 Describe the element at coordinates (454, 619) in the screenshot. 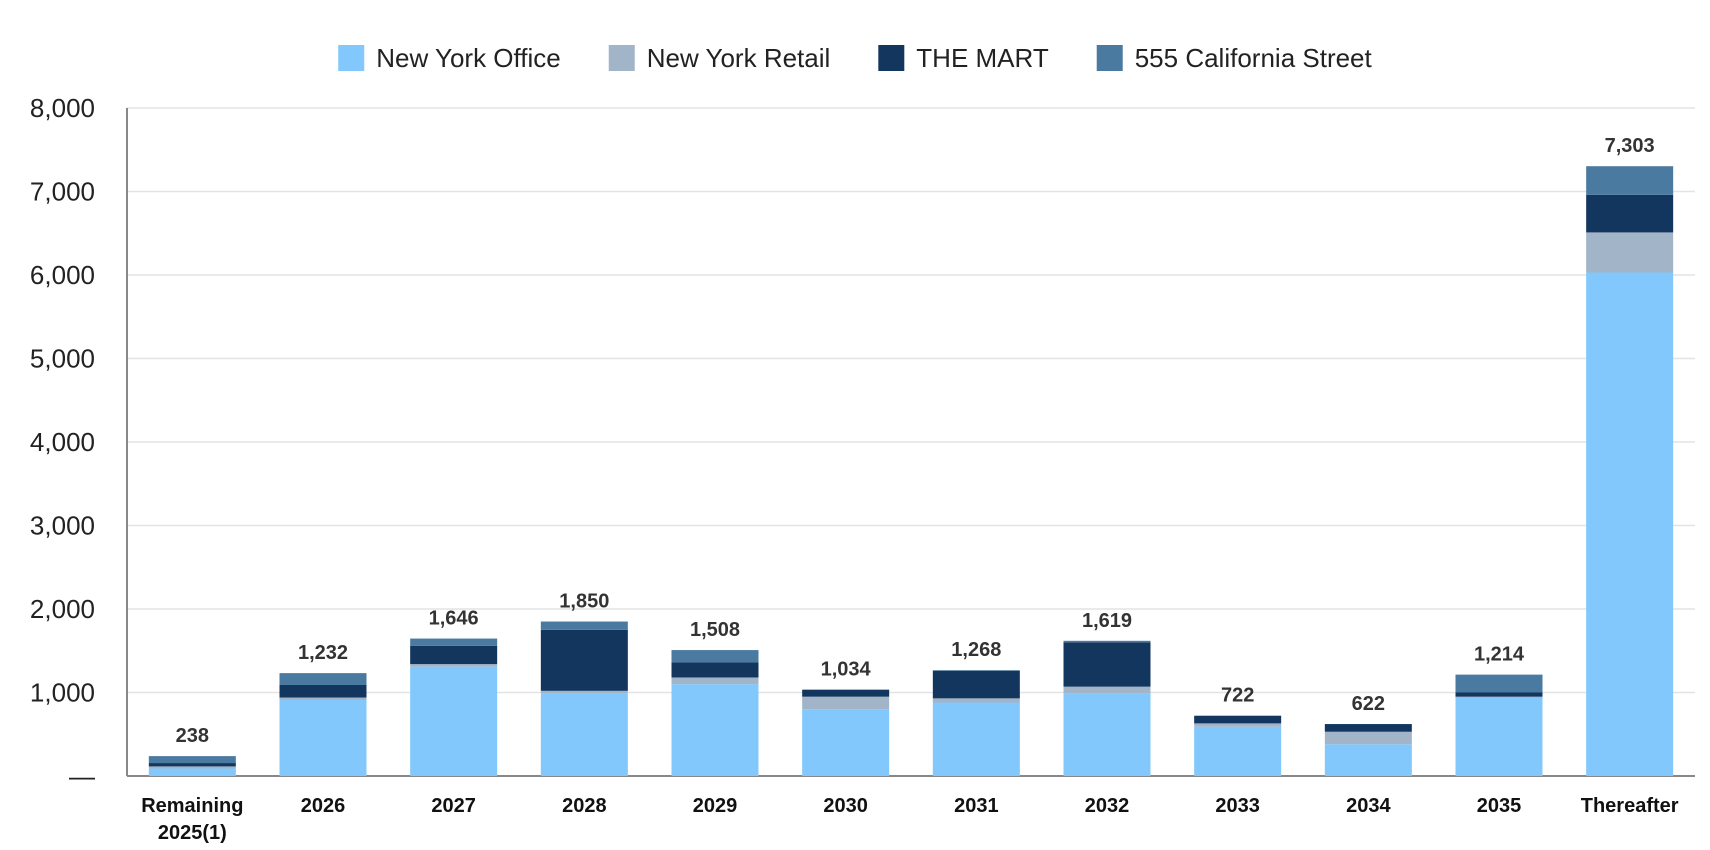

I see `bar-total-label: 1,646` at that location.